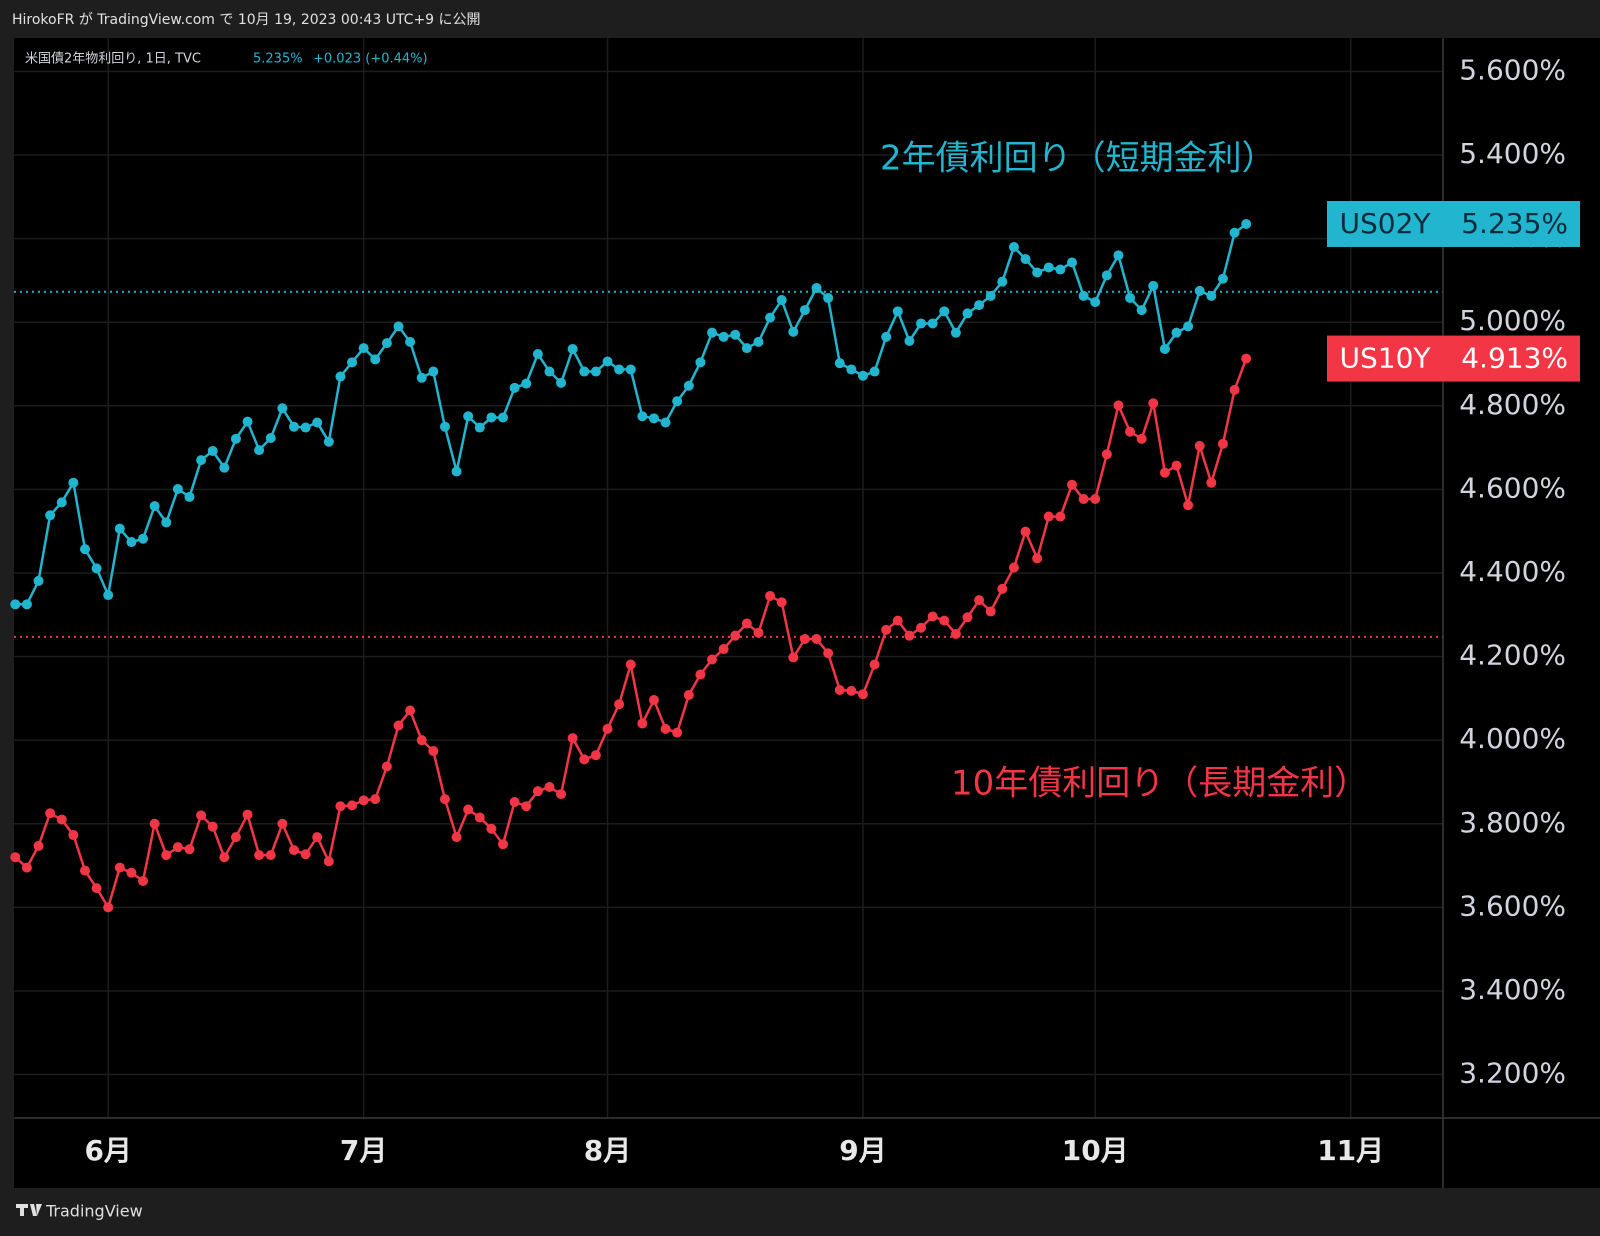  Describe the element at coordinates (113, 59) in the screenshot. I see `legend-symbol: 米国債2年物利回り, 1日, TVC` at that location.